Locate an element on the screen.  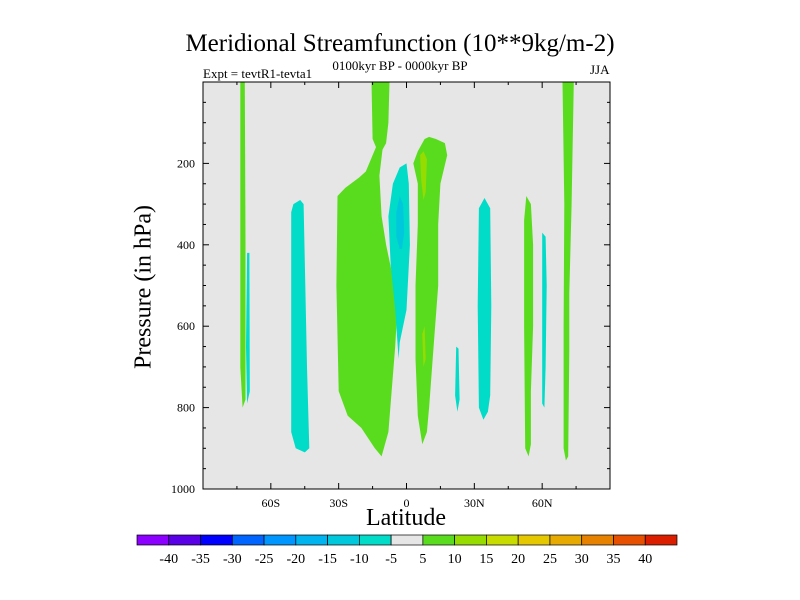
colorbar-label: 20 is located at coordinates (518, 559).